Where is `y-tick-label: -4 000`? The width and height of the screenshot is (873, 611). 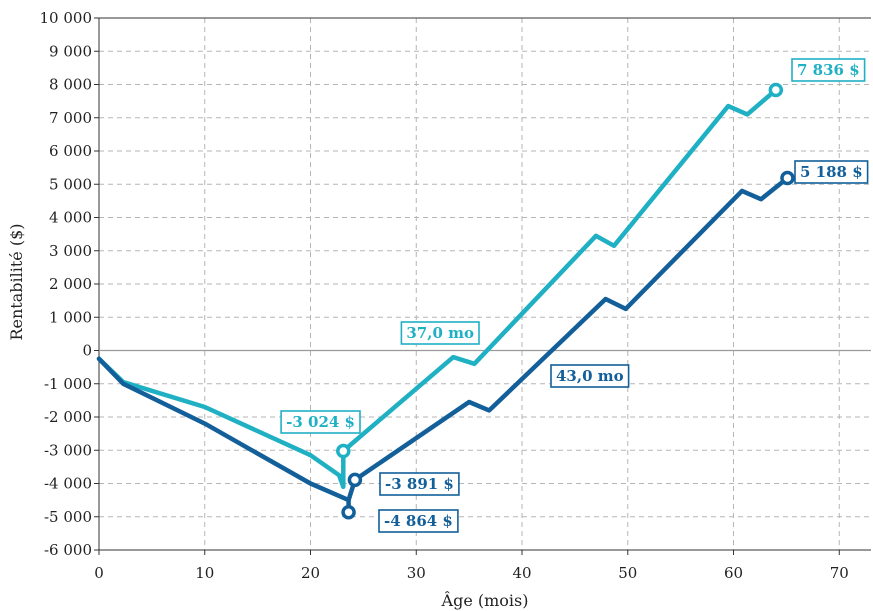
y-tick-label: -4 000 is located at coordinates (68, 484).